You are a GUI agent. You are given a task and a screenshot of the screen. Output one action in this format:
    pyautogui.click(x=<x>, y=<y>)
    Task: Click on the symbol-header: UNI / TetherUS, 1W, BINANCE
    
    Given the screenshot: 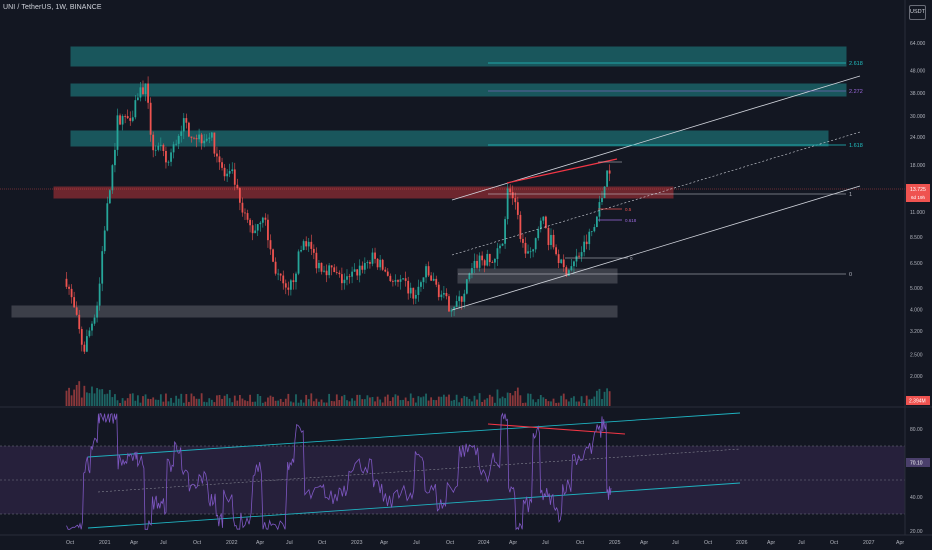 What is the action you would take?
    pyautogui.click(x=52, y=7)
    